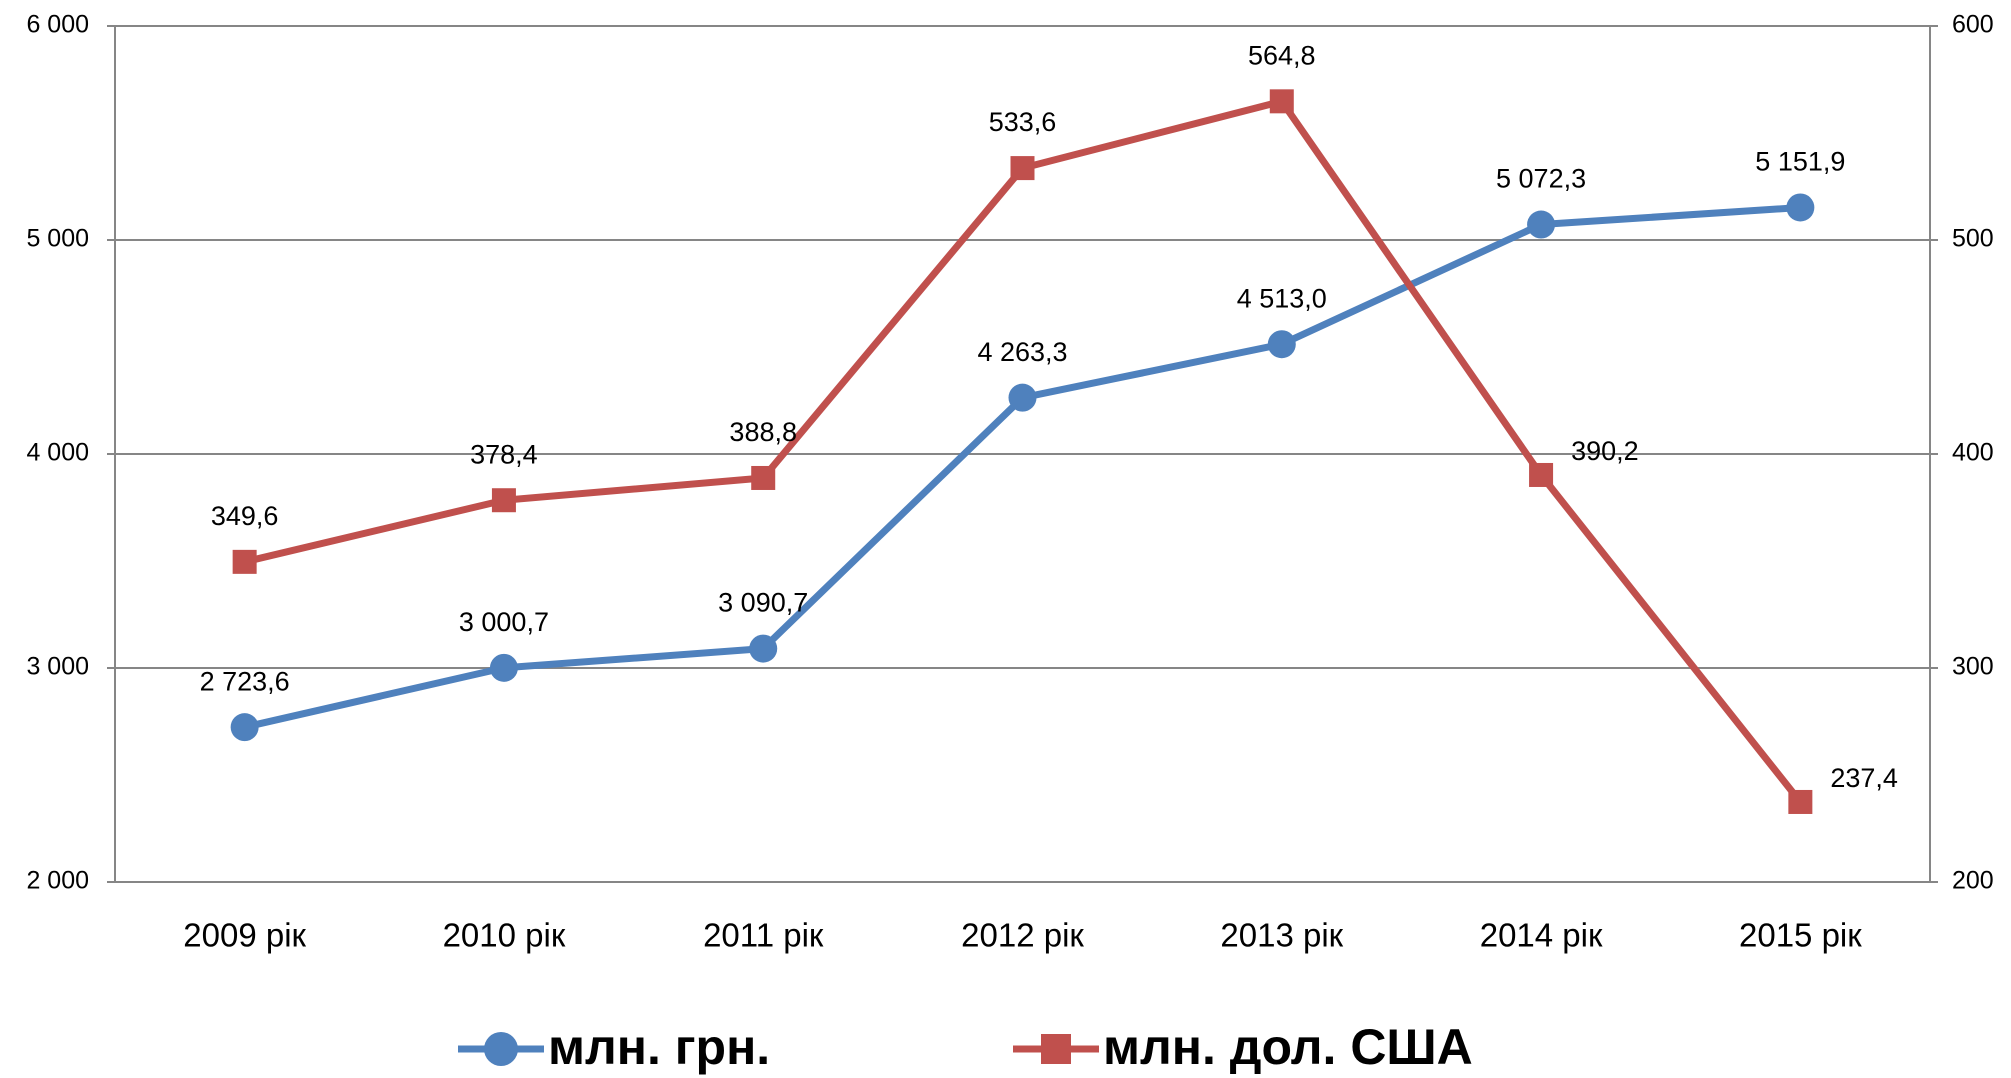 The height and width of the screenshot is (1078, 2011). Describe the element at coordinates (504, 622) in the screenshot. I see `data-label: 3 000,7` at that location.